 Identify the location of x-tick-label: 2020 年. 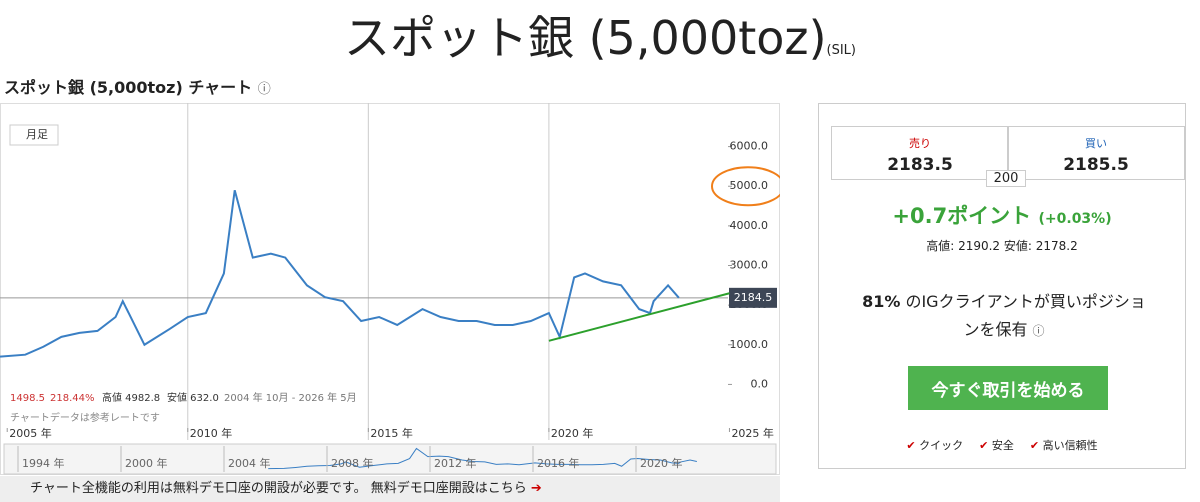
(572, 433).